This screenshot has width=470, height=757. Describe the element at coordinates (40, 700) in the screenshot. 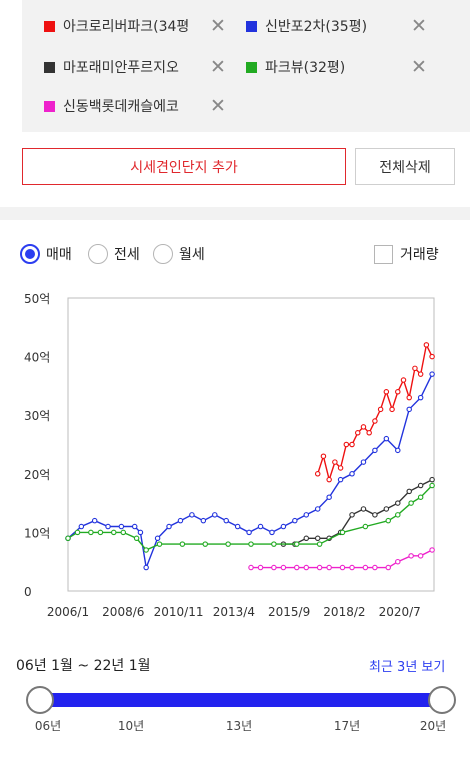

I see `range-slider-start-handle` at that location.